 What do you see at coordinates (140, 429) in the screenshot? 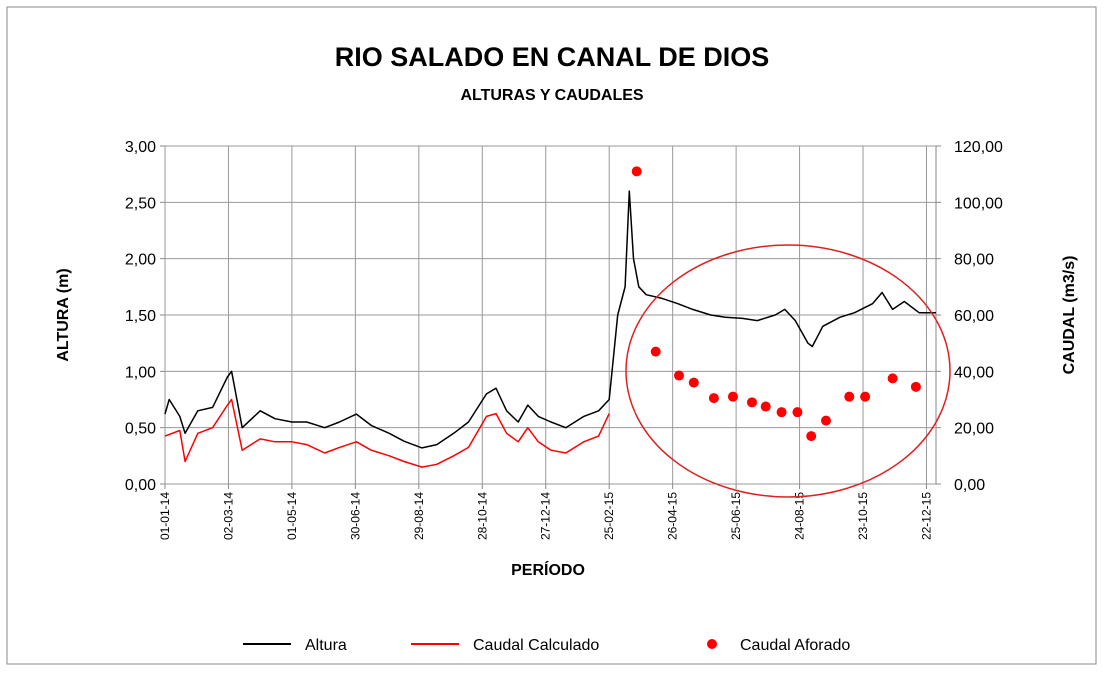
I see `y-tick-label: 0,50` at bounding box center [140, 429].